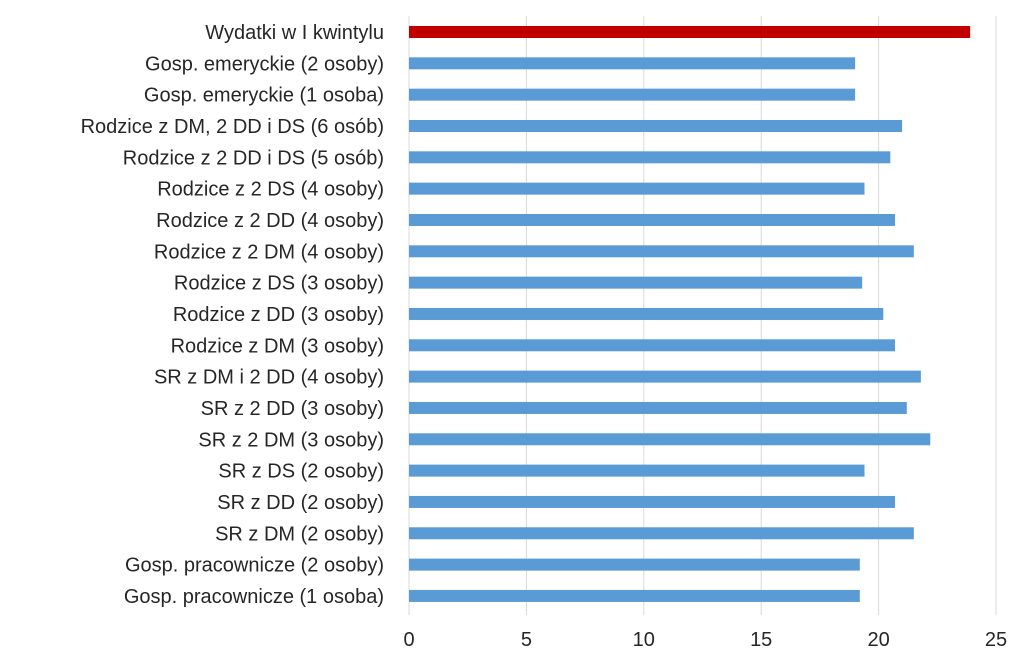 Image resolution: width=1011 pixels, height=655 pixels. I want to click on category-label: Rodzice z 2 DS (4 osoby), so click(270, 190).